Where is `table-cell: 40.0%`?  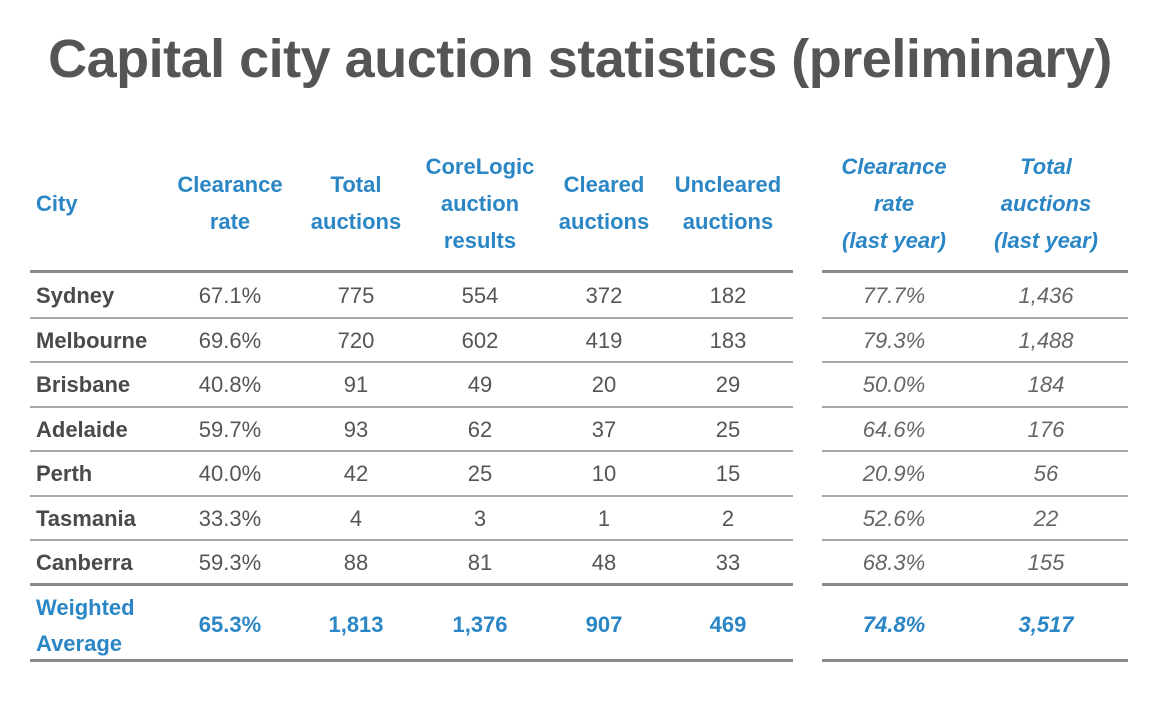
table-cell: 40.0% is located at coordinates (230, 473).